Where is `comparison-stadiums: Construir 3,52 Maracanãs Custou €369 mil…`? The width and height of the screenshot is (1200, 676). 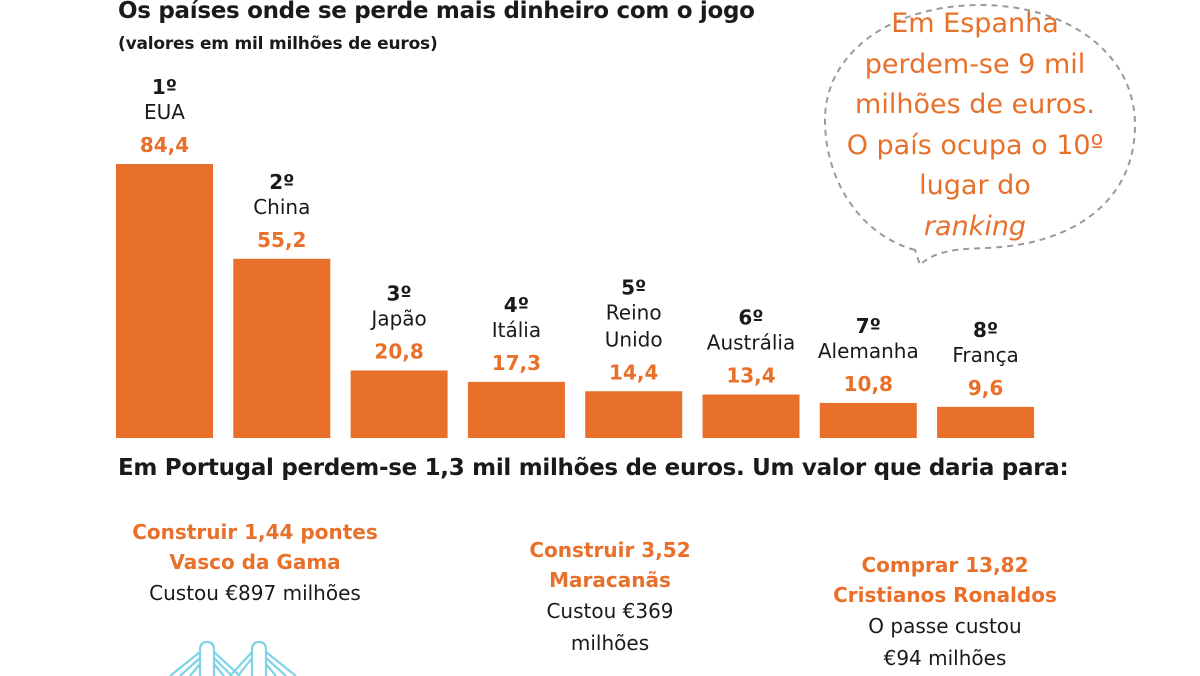 comparison-stadiums: Construir 3,52 Maracanãs Custou €369 mil… is located at coordinates (610, 597).